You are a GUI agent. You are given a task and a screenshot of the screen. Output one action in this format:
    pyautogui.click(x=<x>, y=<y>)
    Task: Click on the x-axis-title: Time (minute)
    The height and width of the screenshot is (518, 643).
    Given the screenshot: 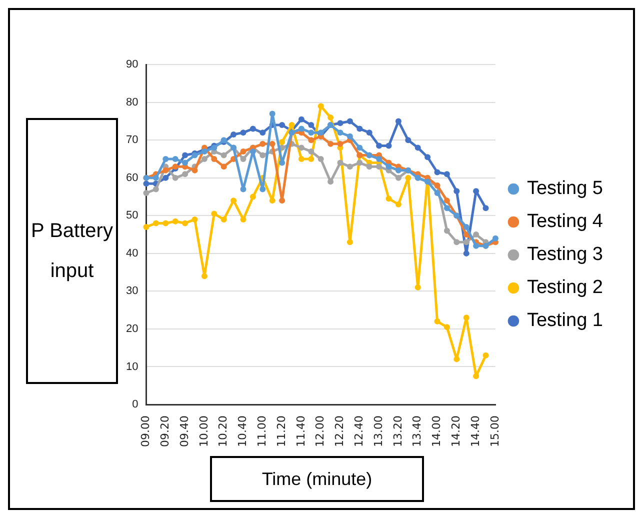 What is the action you would take?
    pyautogui.click(x=317, y=479)
    